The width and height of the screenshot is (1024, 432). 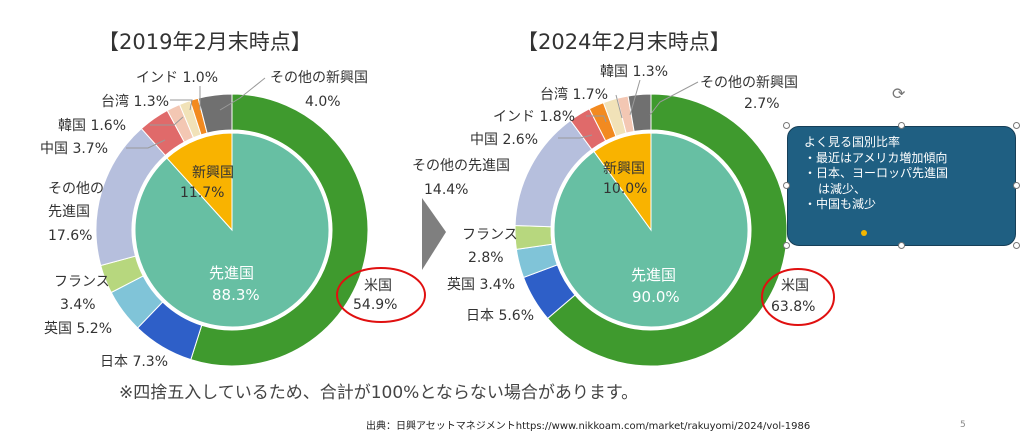 I want to click on slice-label: 日本 7.3%, so click(x=134, y=362).